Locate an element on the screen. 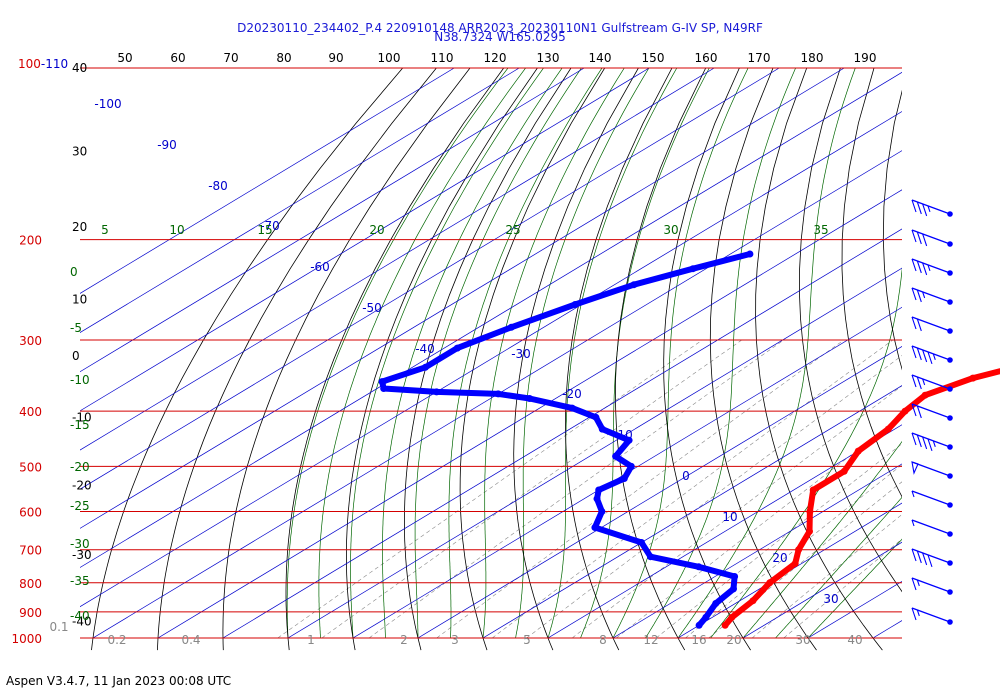  isotherm-label: -40 is located at coordinates (425, 349).